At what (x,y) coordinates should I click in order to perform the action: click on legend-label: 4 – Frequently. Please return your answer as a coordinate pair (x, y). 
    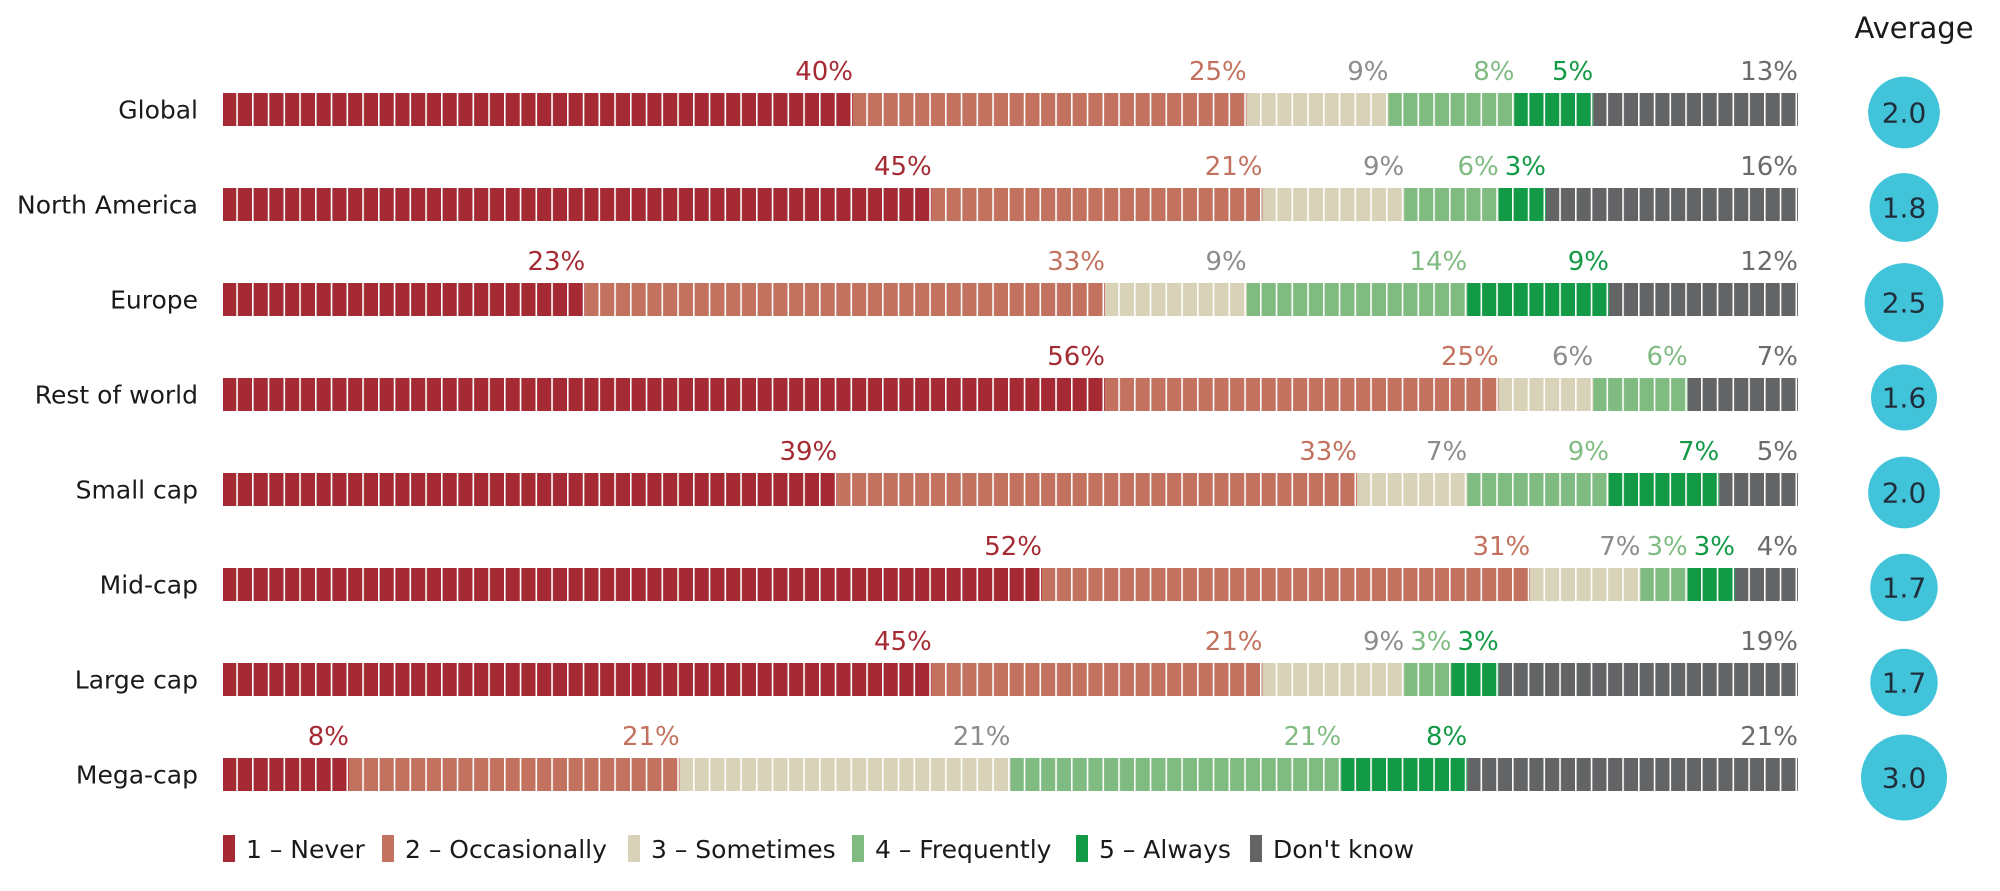
    Looking at the image, I should click on (963, 849).